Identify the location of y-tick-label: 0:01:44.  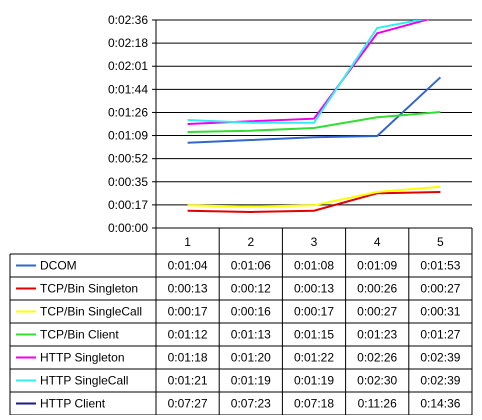
(128, 89).